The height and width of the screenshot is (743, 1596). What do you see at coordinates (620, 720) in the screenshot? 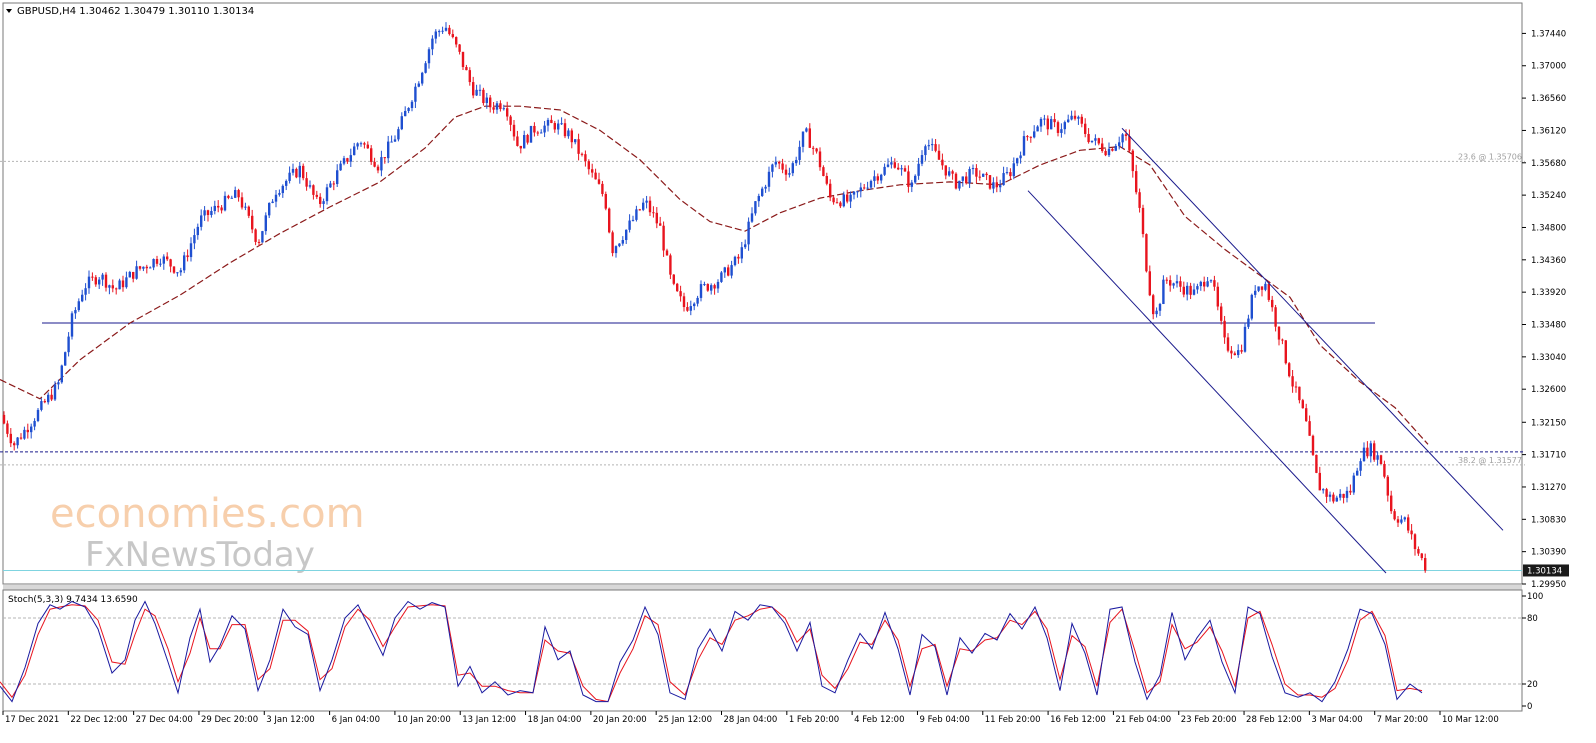
I see `time-tick-label: 20 Jan 20:00` at bounding box center [620, 720].